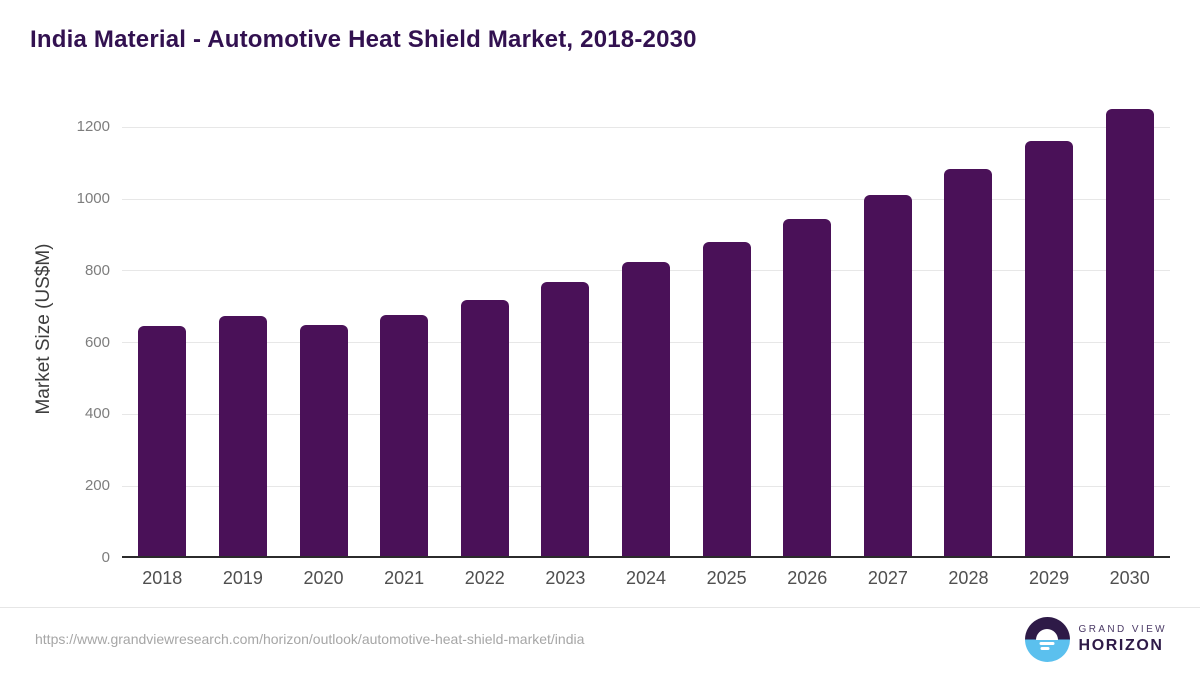  Describe the element at coordinates (105, 557) in the screenshot. I see `y-tick-label-0: 0` at that location.